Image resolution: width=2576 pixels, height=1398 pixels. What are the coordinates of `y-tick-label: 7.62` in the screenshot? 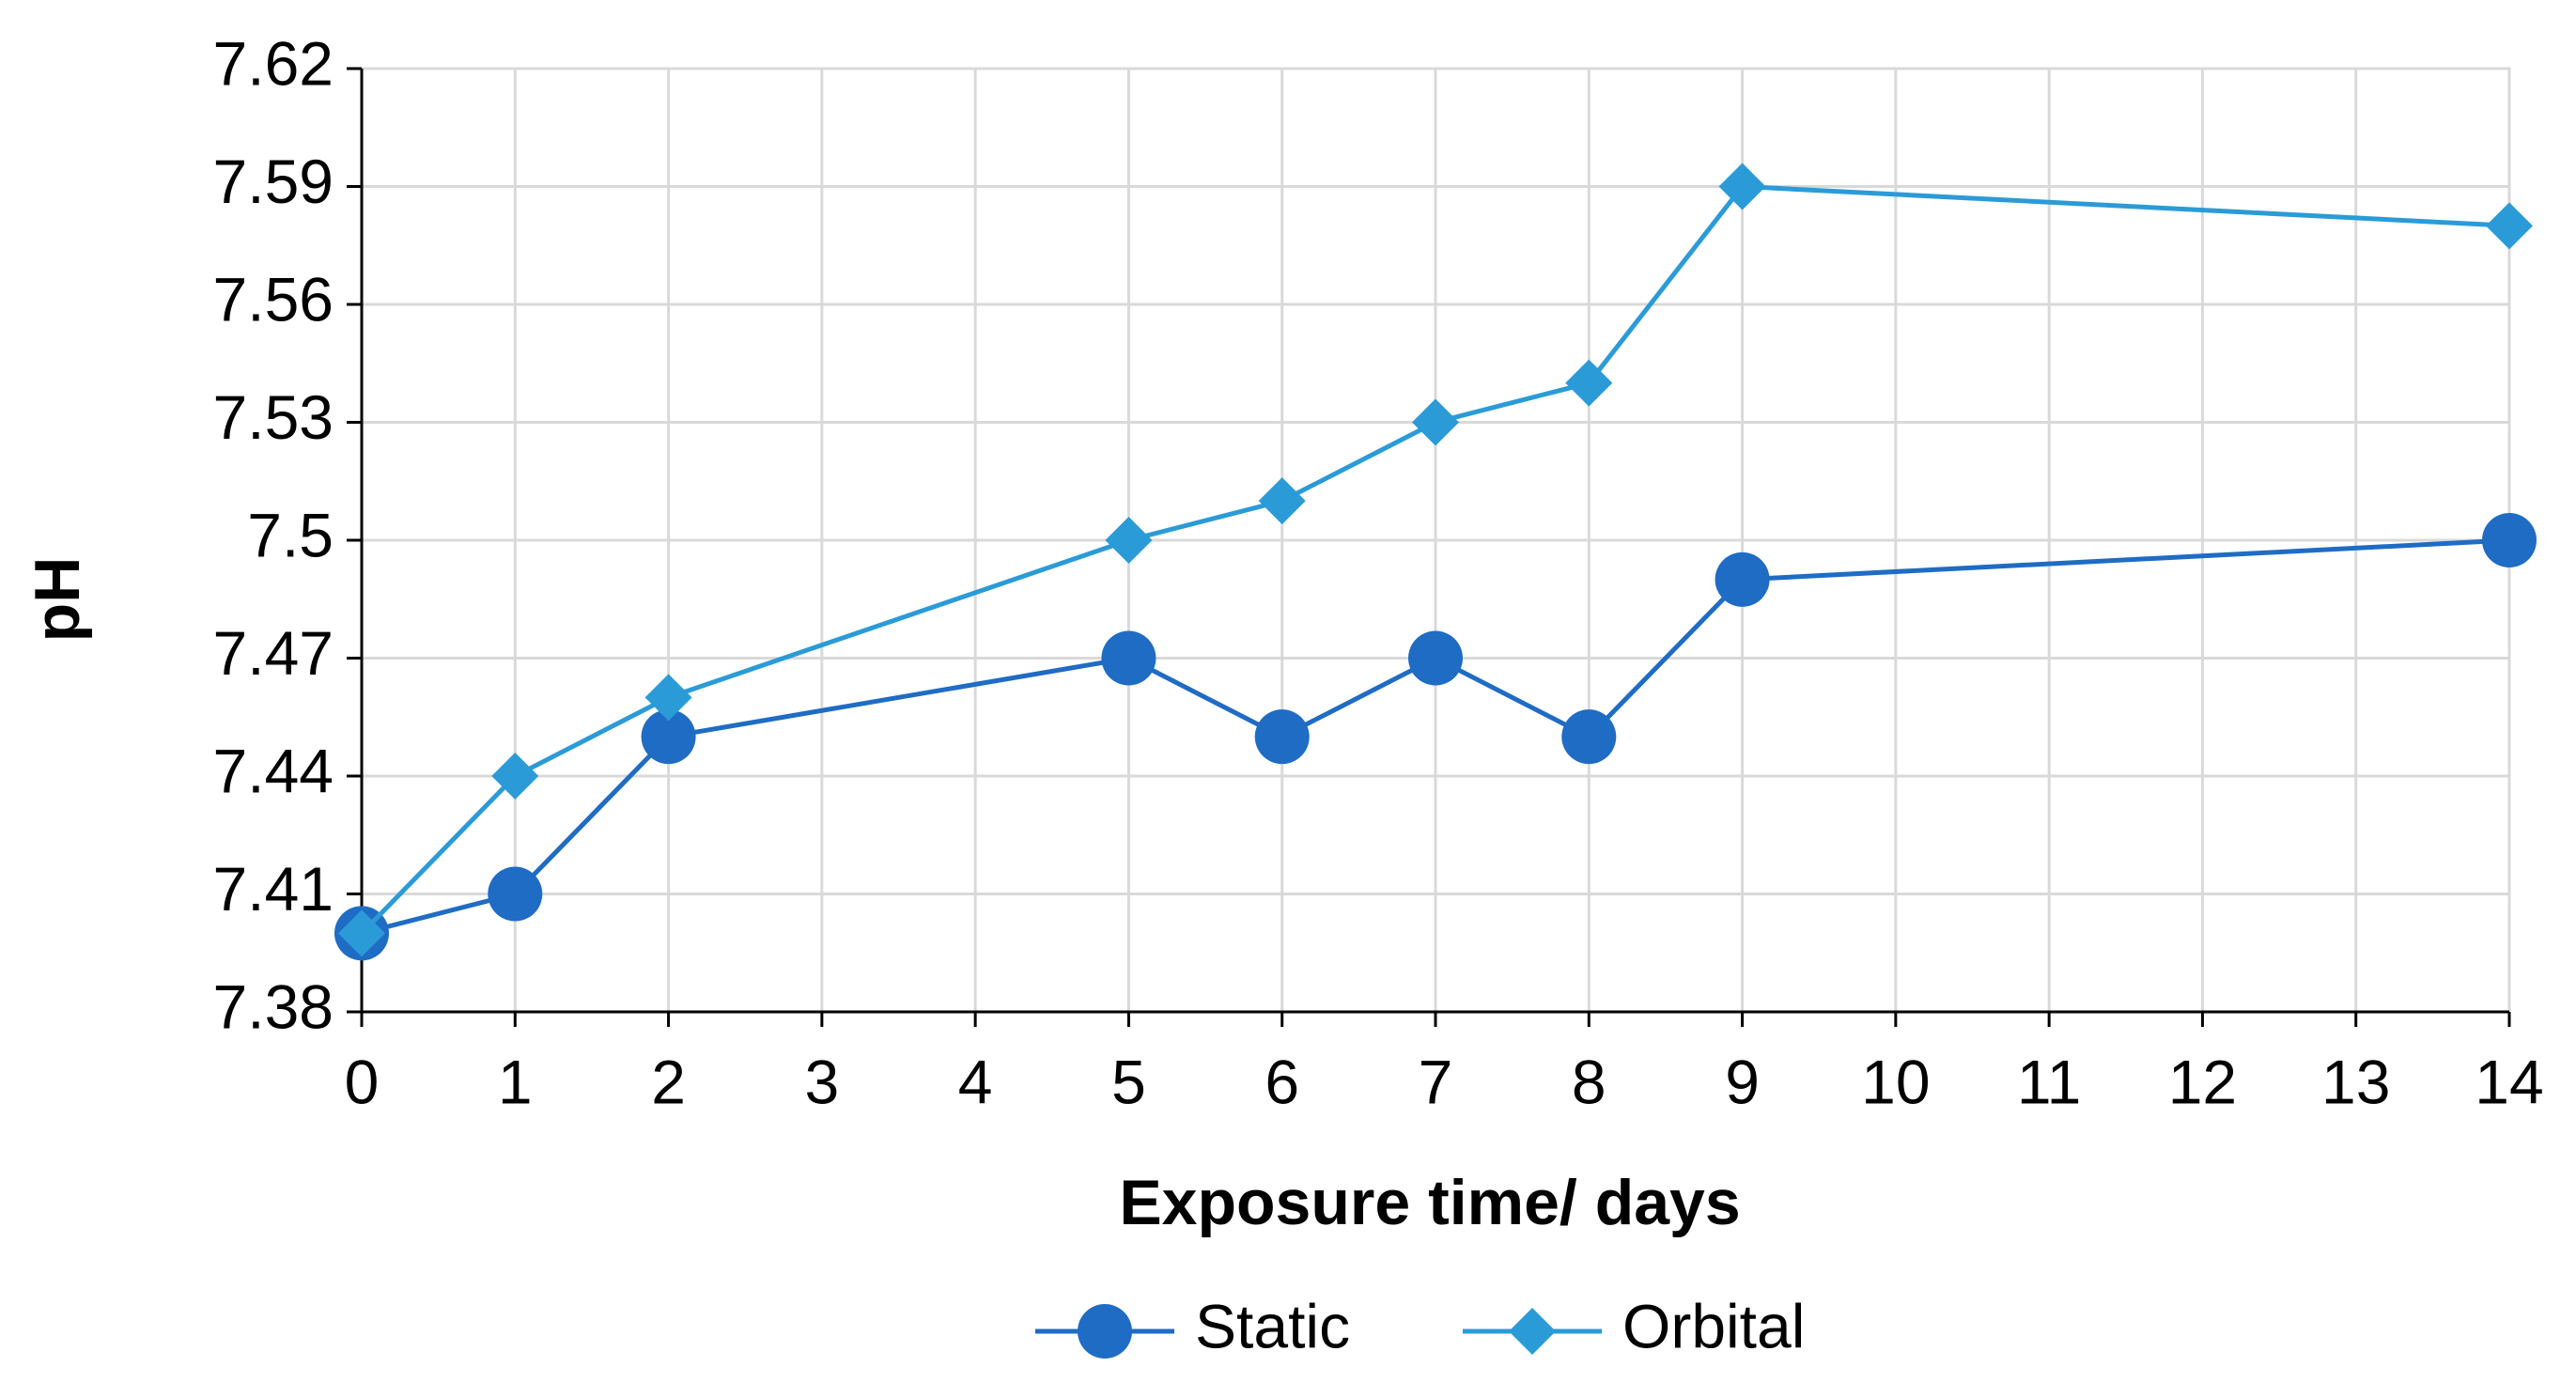 It's located at (274, 63).